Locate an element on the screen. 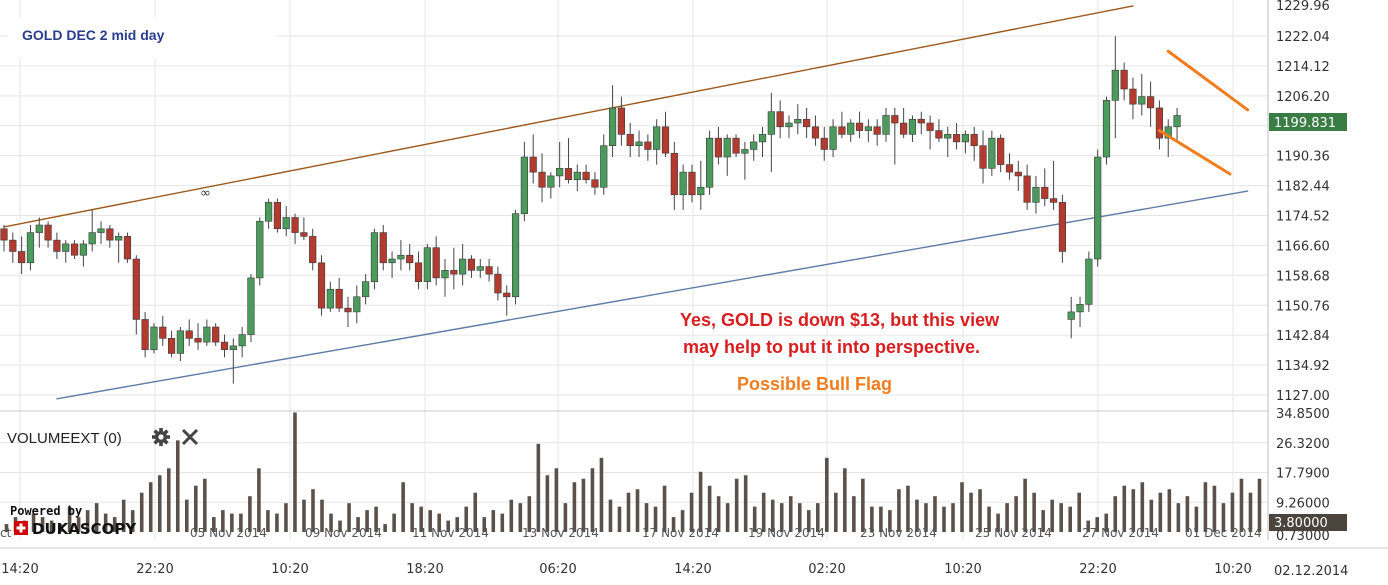  bull-flag-note: Possible Bull Flag is located at coordinates (814, 384).